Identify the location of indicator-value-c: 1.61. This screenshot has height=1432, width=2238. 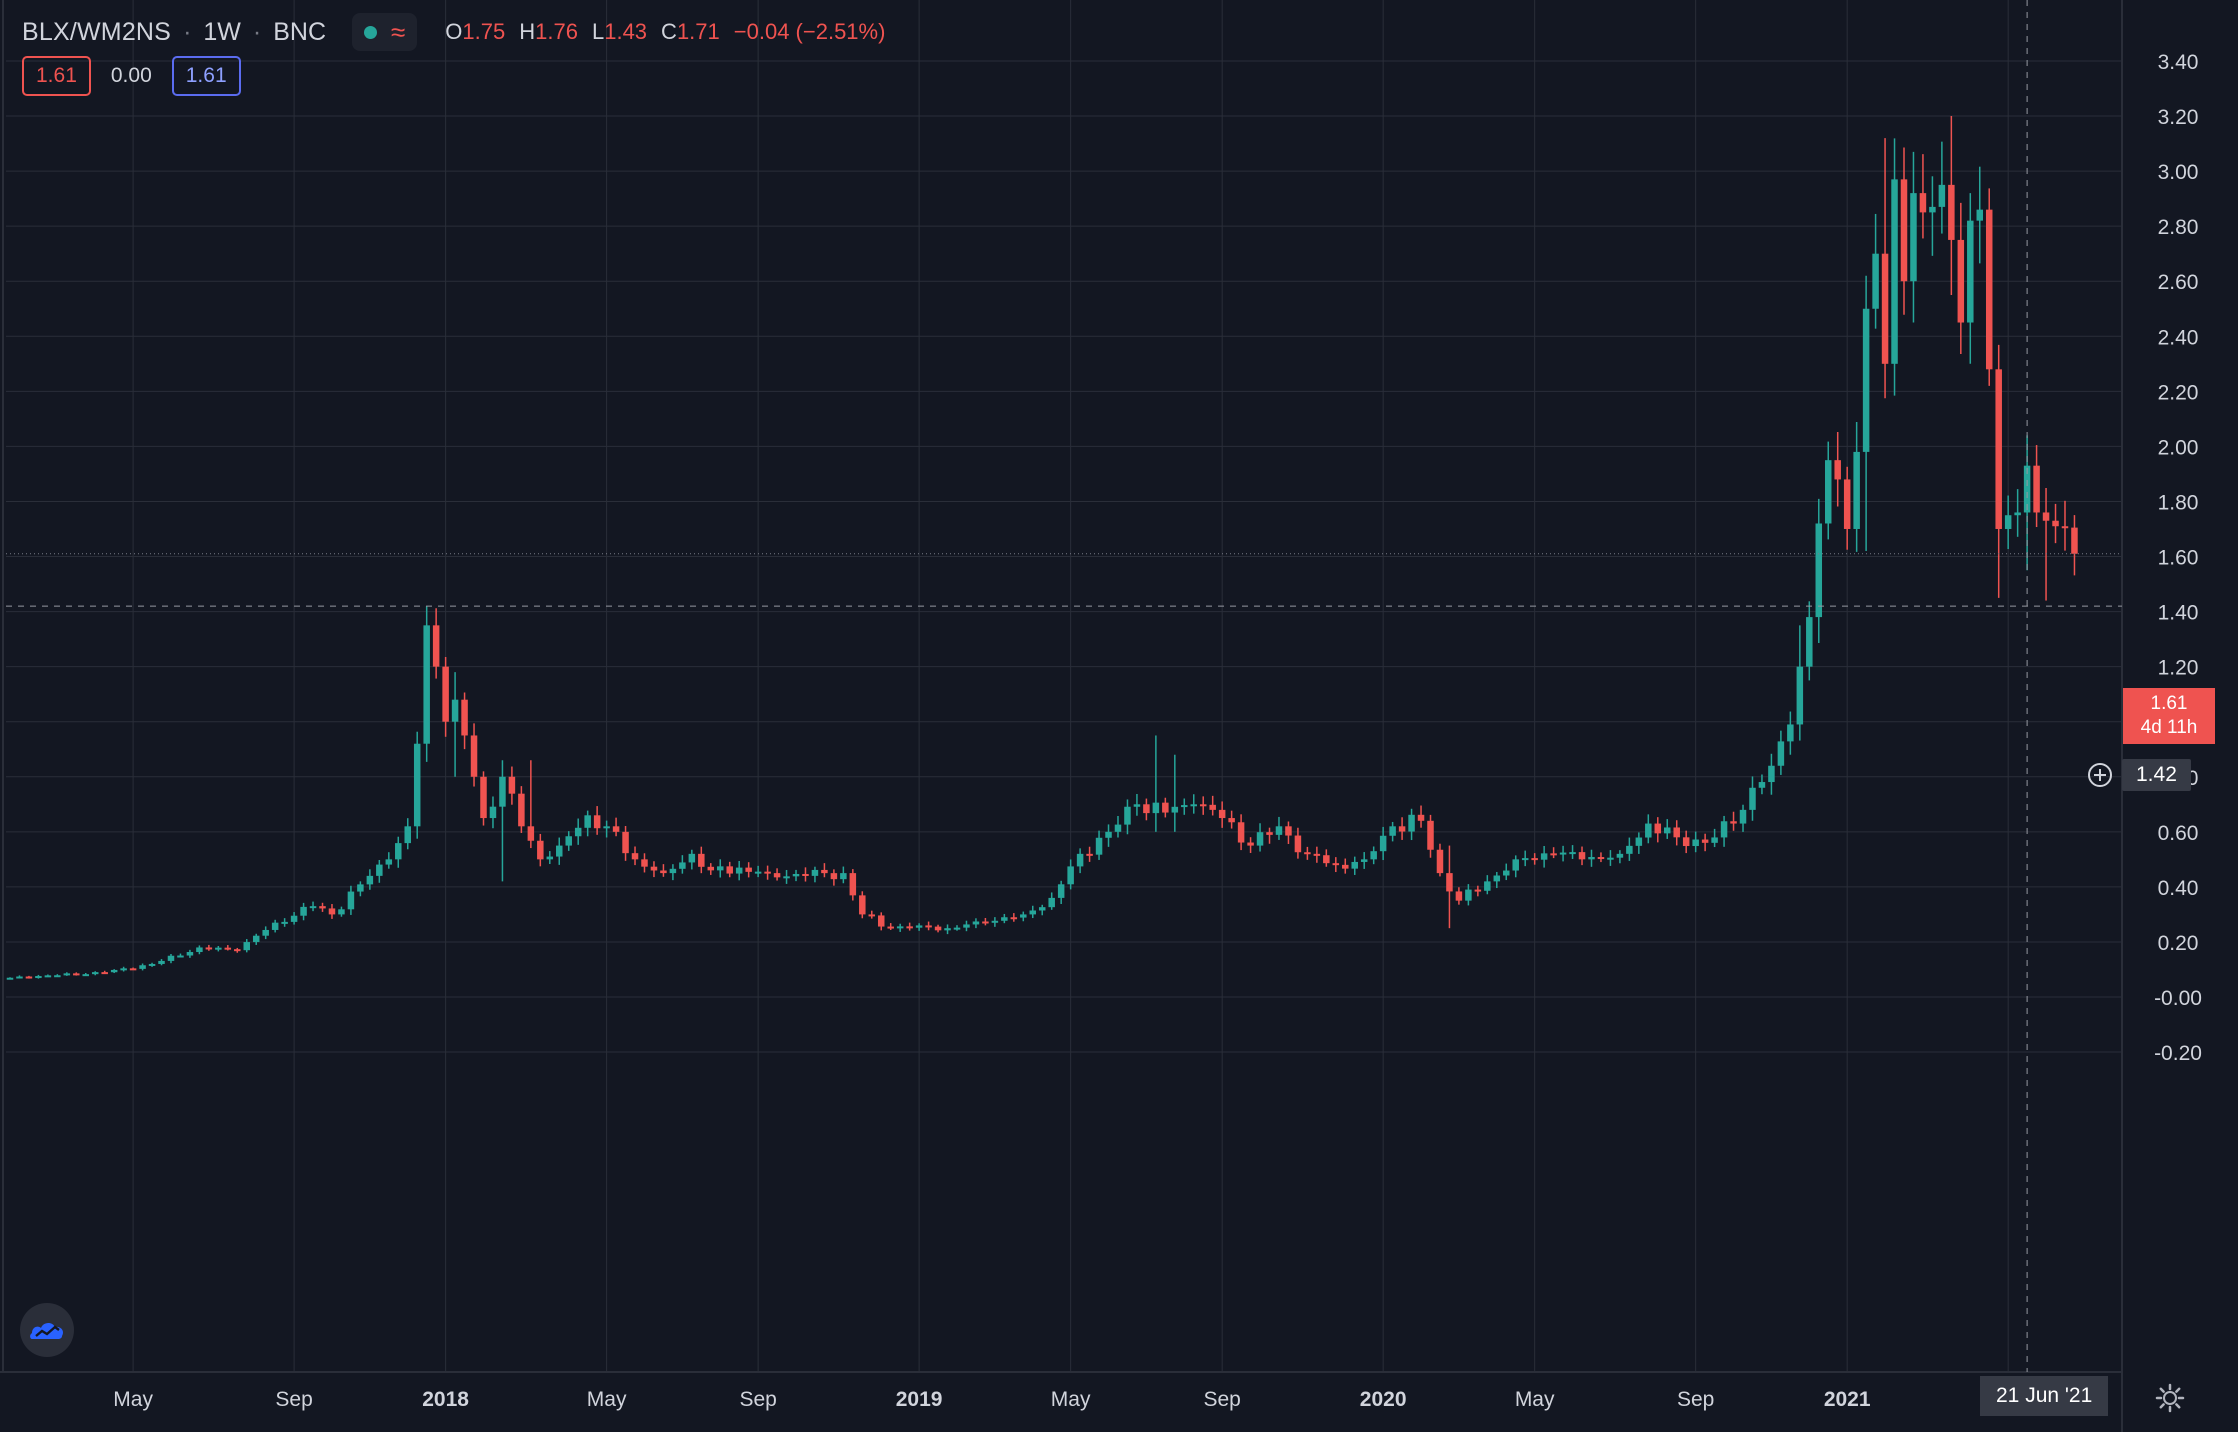
(206, 76).